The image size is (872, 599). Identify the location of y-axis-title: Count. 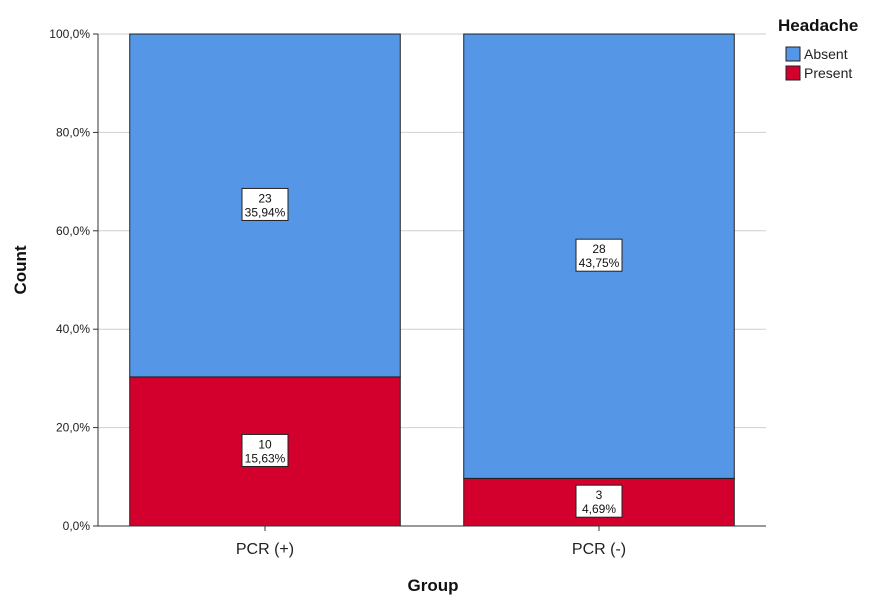
(20, 269).